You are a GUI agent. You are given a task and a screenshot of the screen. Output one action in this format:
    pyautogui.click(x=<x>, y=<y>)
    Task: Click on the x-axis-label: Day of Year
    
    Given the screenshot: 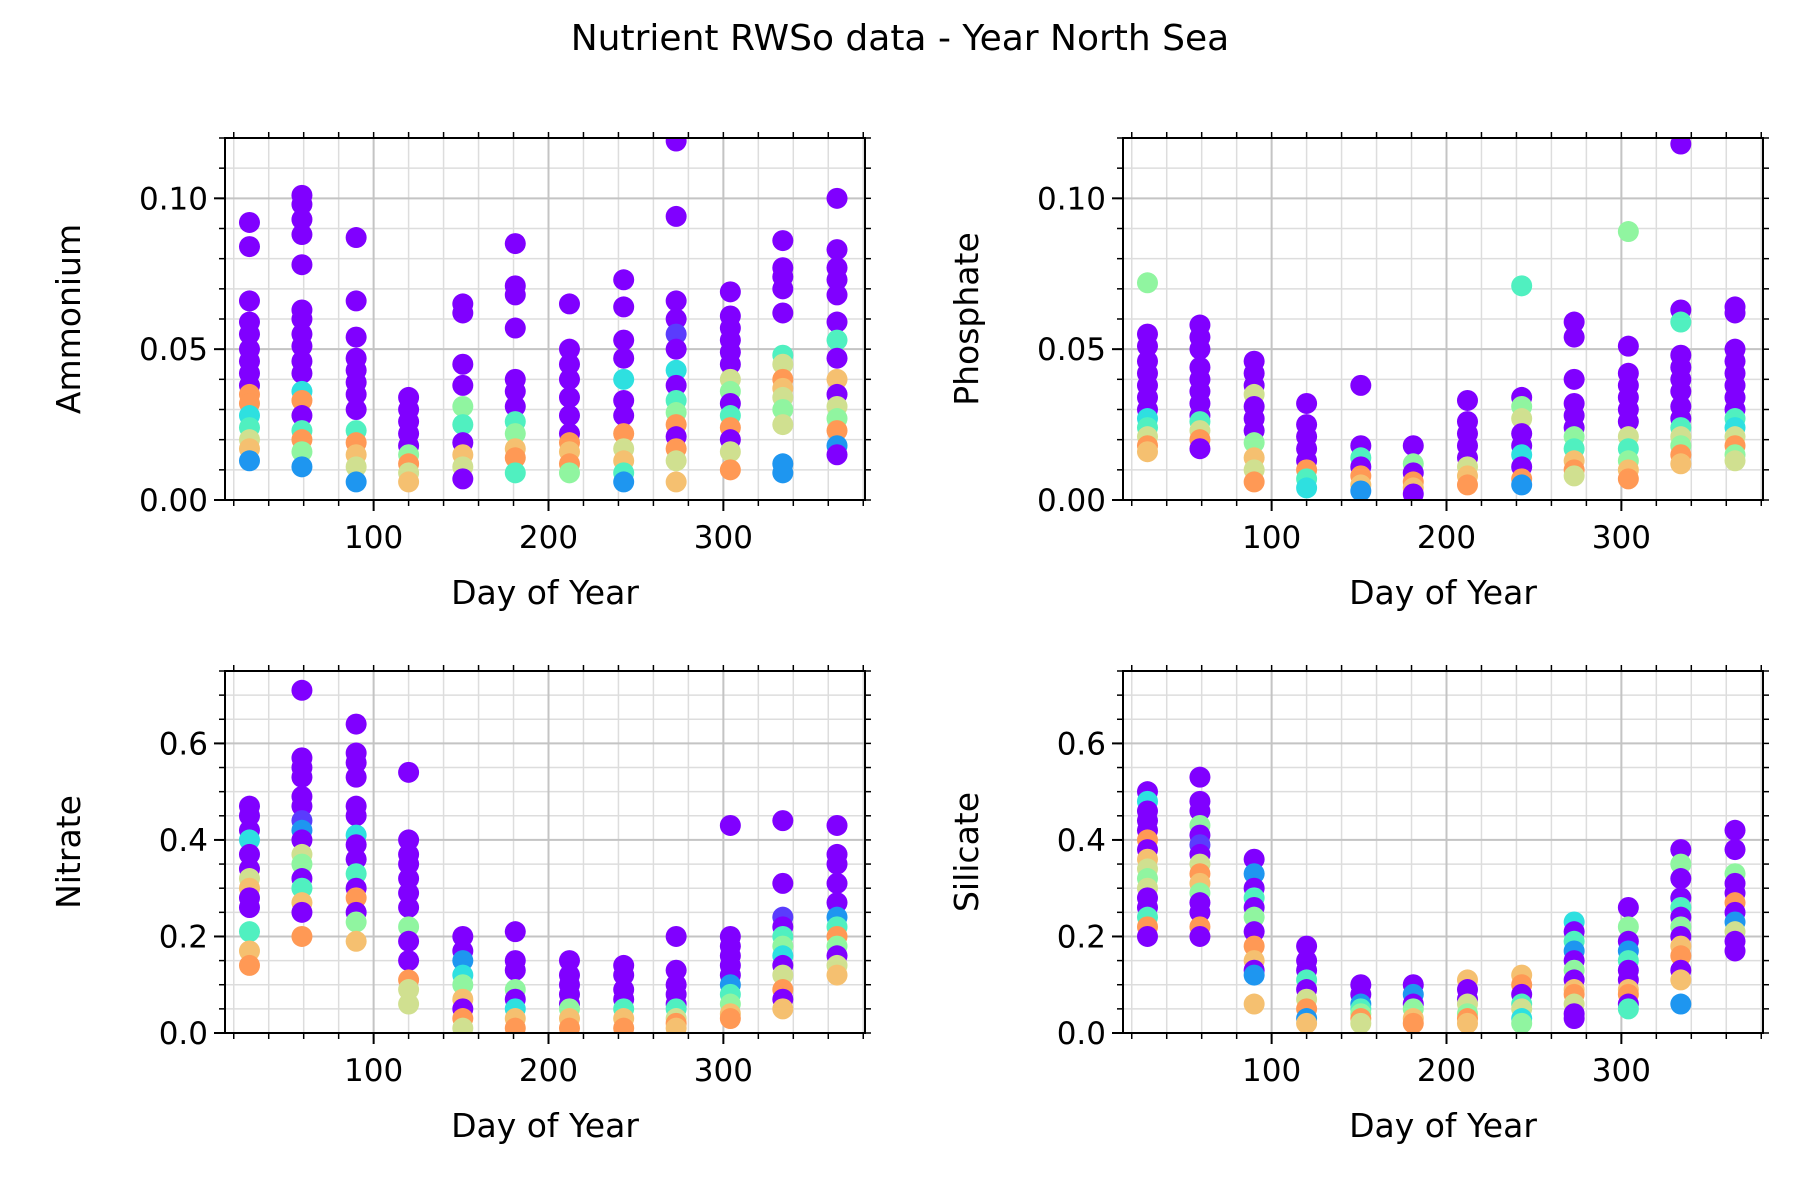 What is the action you would take?
    pyautogui.click(x=1443, y=592)
    